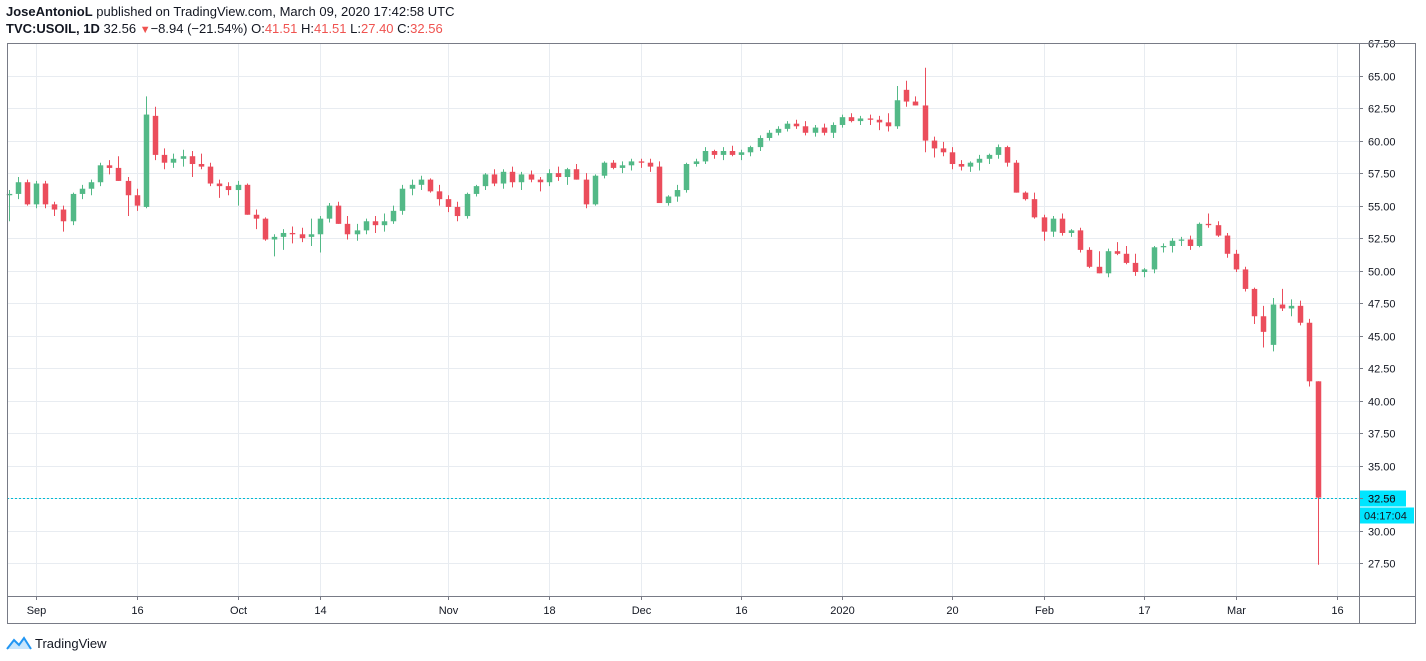 This screenshot has width=1426, height=661. What do you see at coordinates (1382, 273) in the screenshot?
I see `y-tick-label: 50.00` at bounding box center [1382, 273].